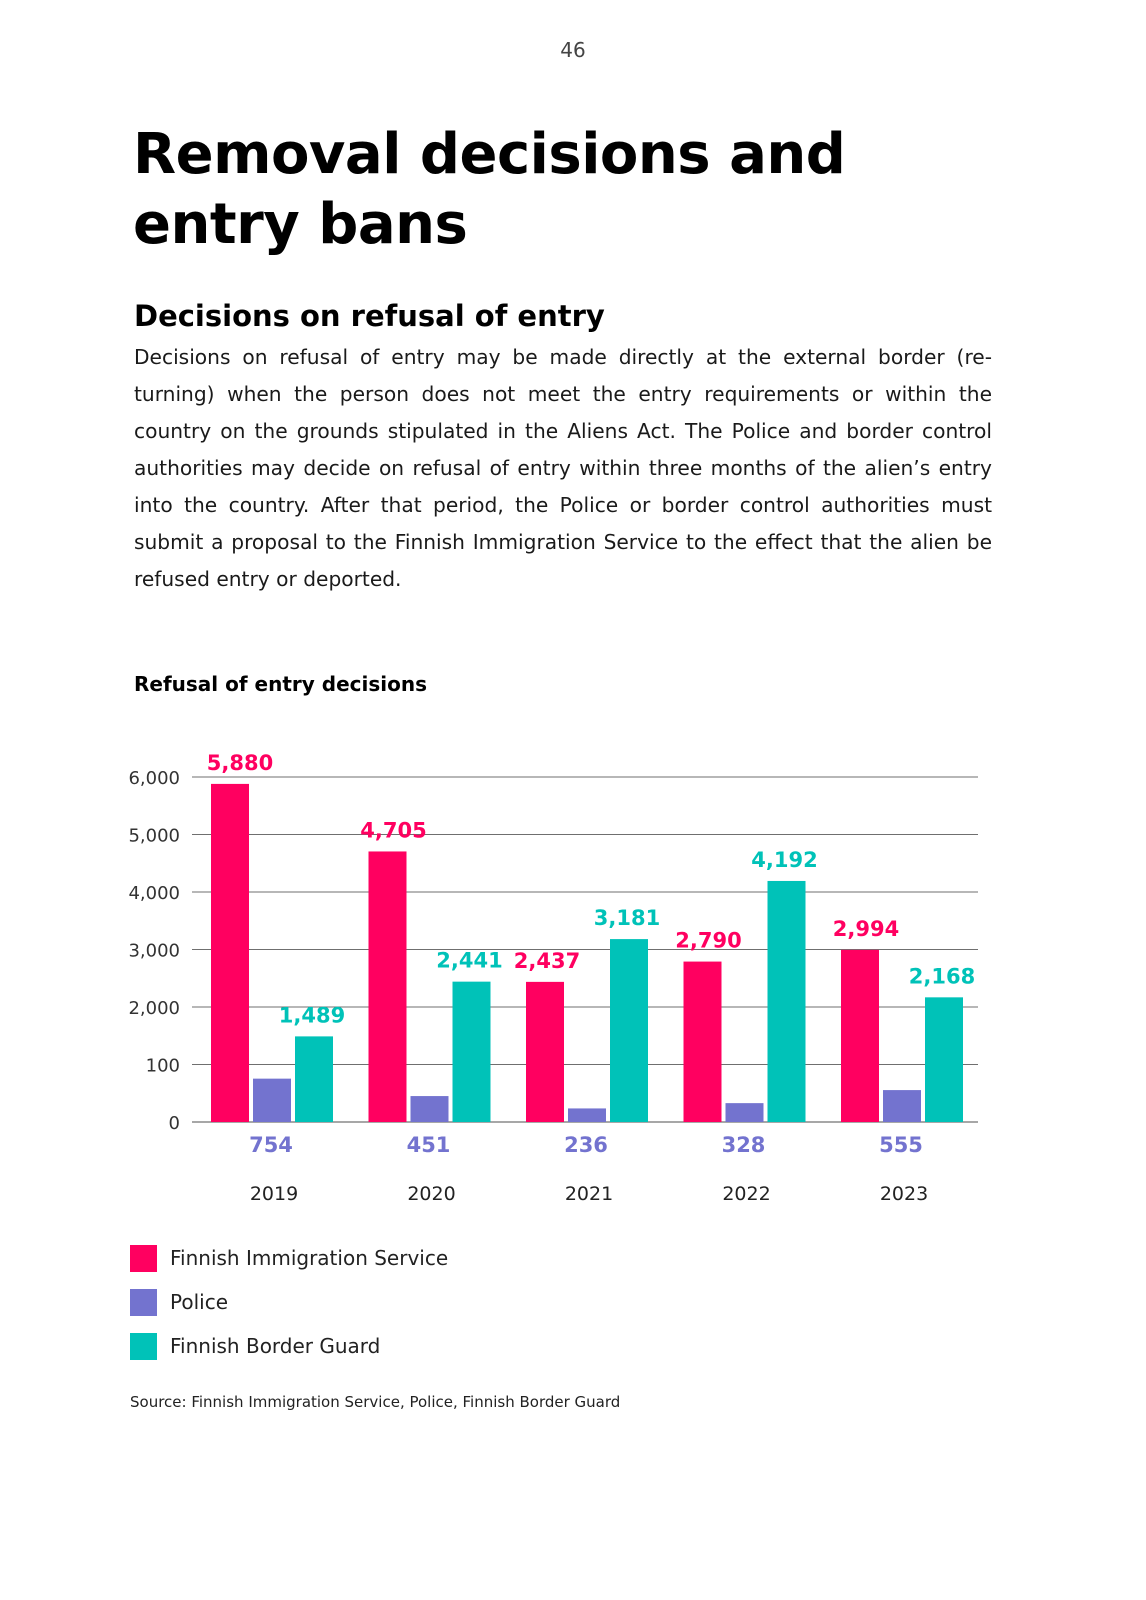 The height and width of the screenshot is (1600, 1146). Describe the element at coordinates (708, 941) in the screenshot. I see `data-label-immigration-service: 2,790` at that location.